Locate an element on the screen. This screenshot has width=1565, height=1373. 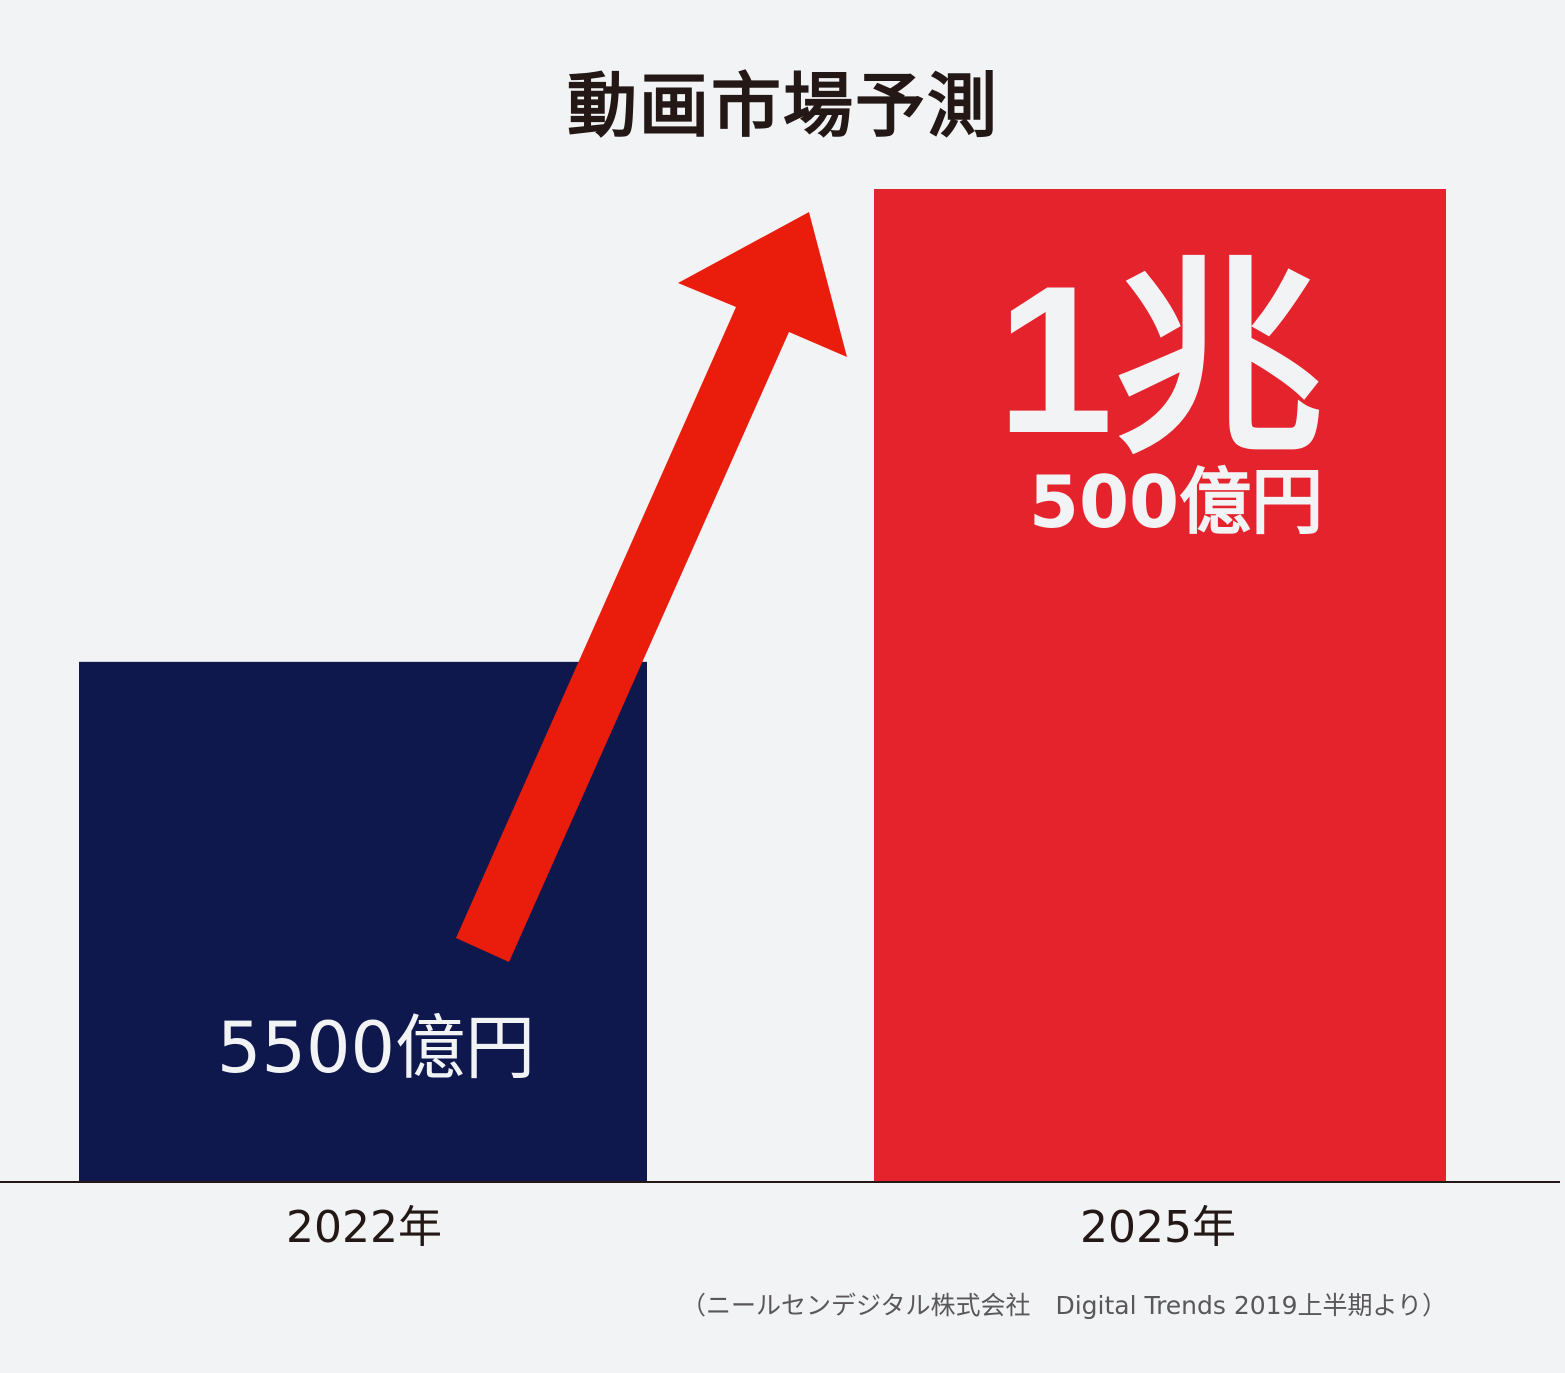
source-note: （ニールセンデジタル株式会社 Digital Trends 2019上半期より） is located at coordinates (1064, 1305).